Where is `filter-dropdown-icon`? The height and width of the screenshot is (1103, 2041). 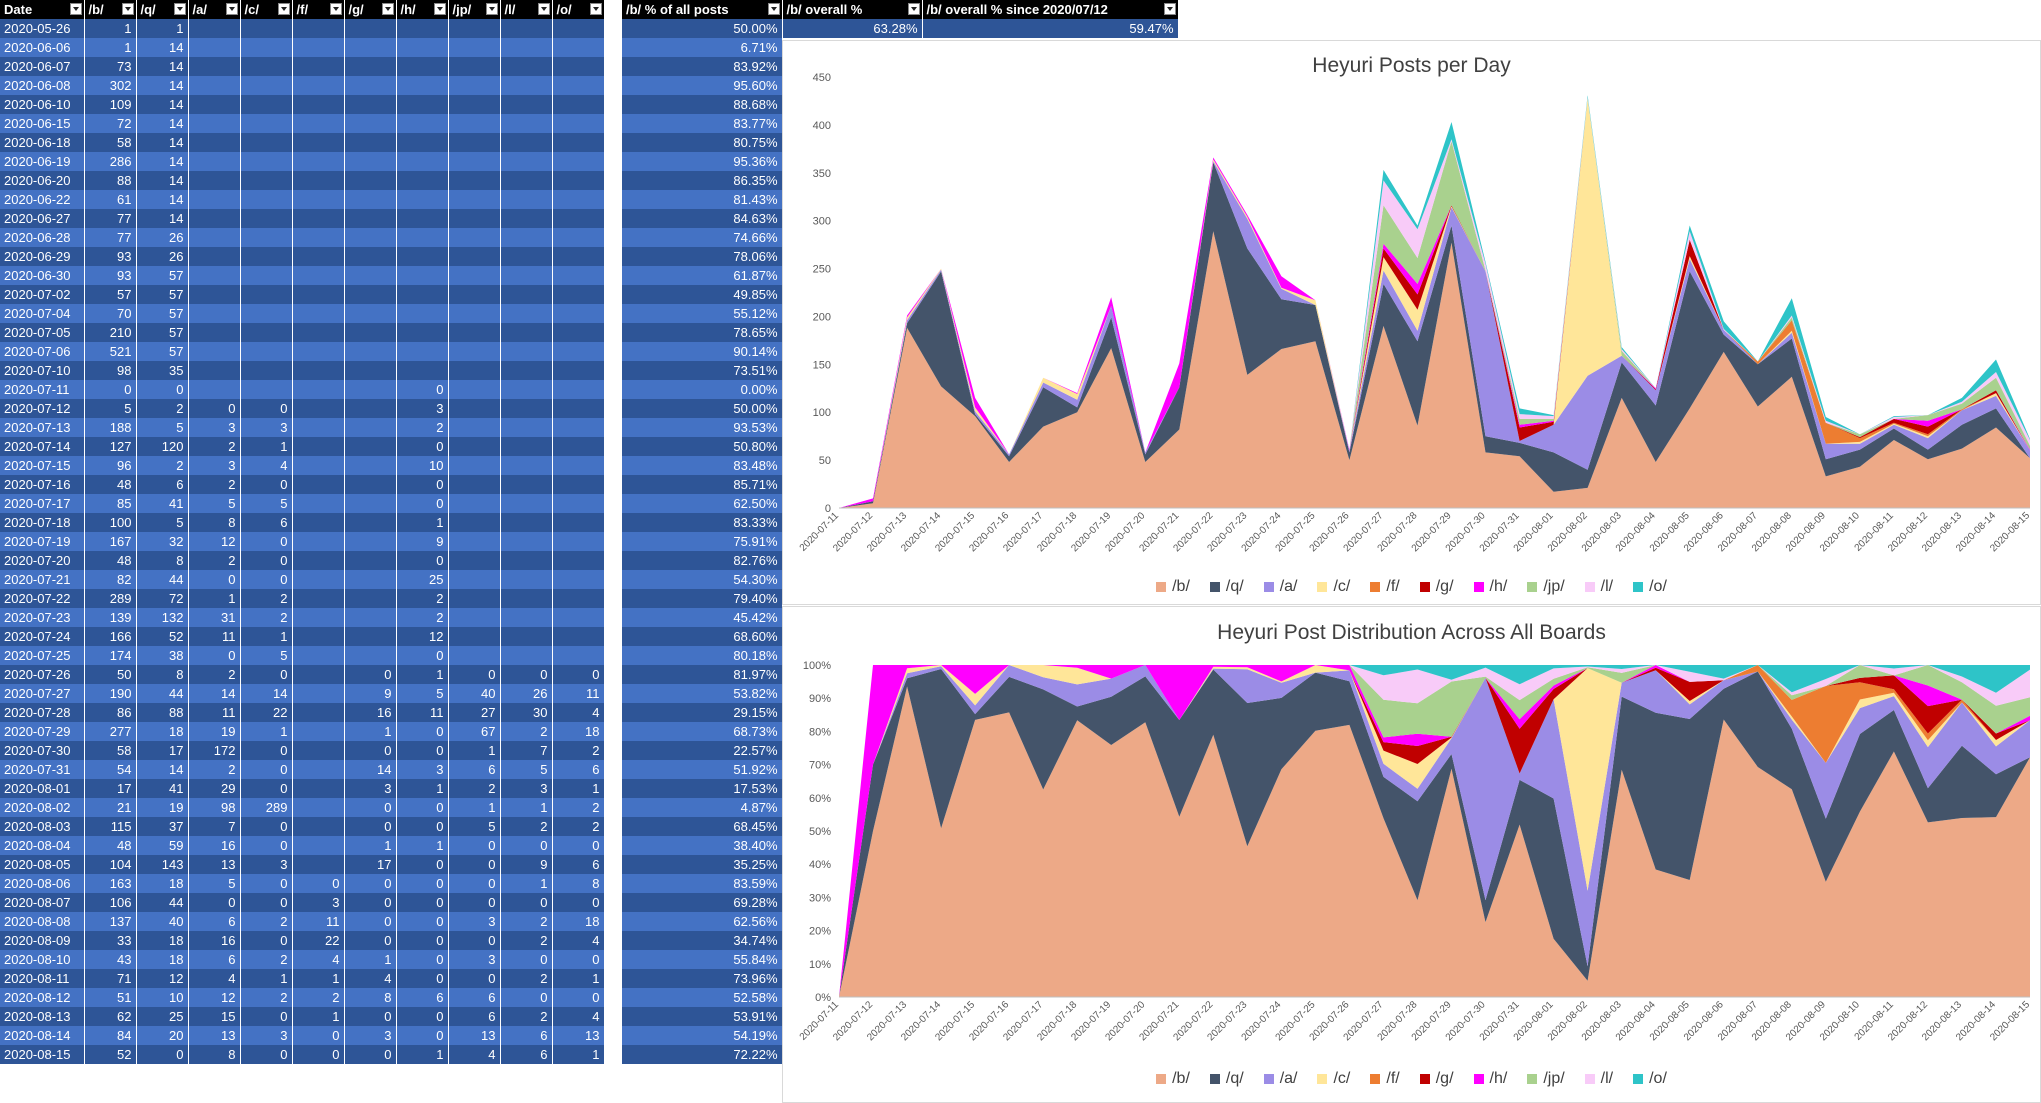 filter-dropdown-icon is located at coordinates (335, 9).